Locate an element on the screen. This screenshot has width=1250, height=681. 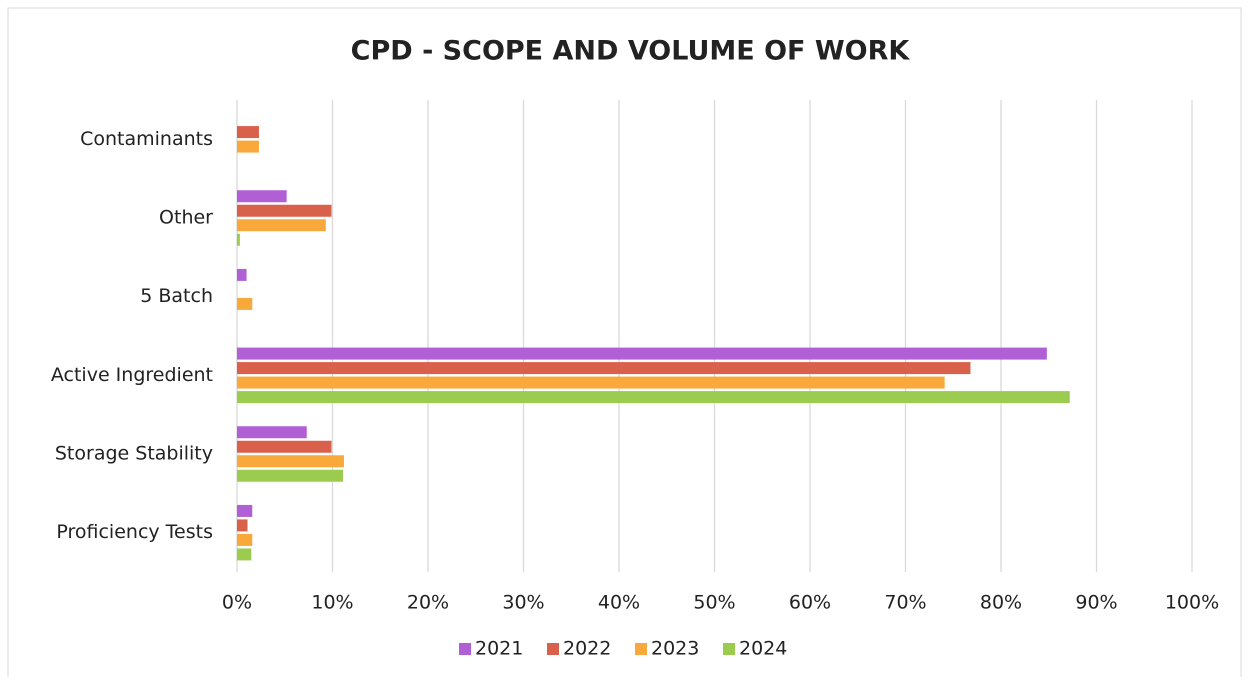
x-tick-label: 20% is located at coordinates (428, 603).